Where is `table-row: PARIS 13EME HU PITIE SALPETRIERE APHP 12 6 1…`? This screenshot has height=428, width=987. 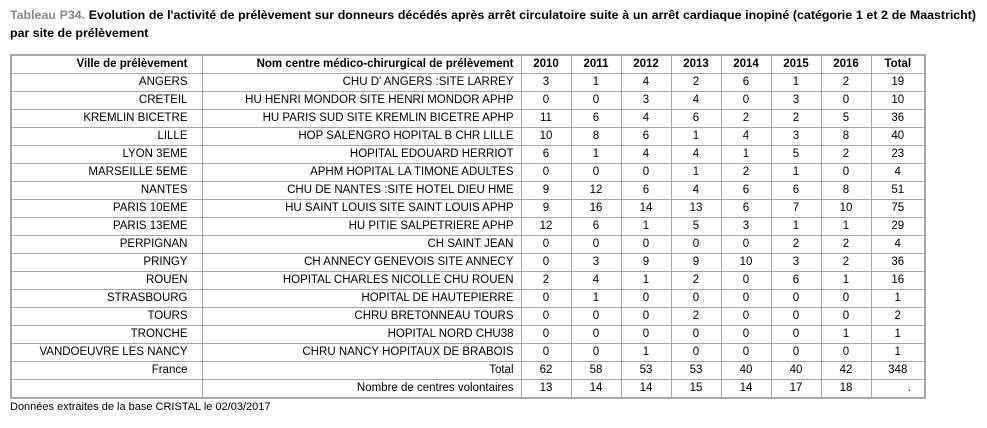
table-row: PARIS 13EME HU PITIE SALPETRIERE APHP 12 6 1… is located at coordinates (468, 226).